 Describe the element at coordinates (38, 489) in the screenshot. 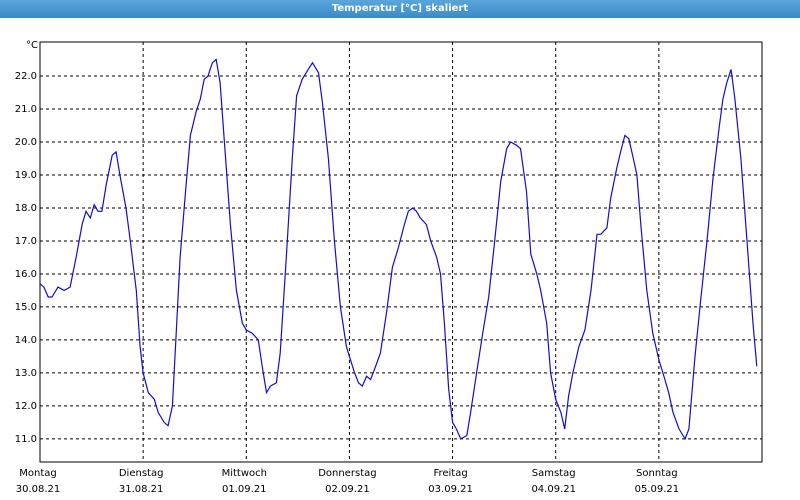

I see `x-tick-date: 30.08.21` at that location.